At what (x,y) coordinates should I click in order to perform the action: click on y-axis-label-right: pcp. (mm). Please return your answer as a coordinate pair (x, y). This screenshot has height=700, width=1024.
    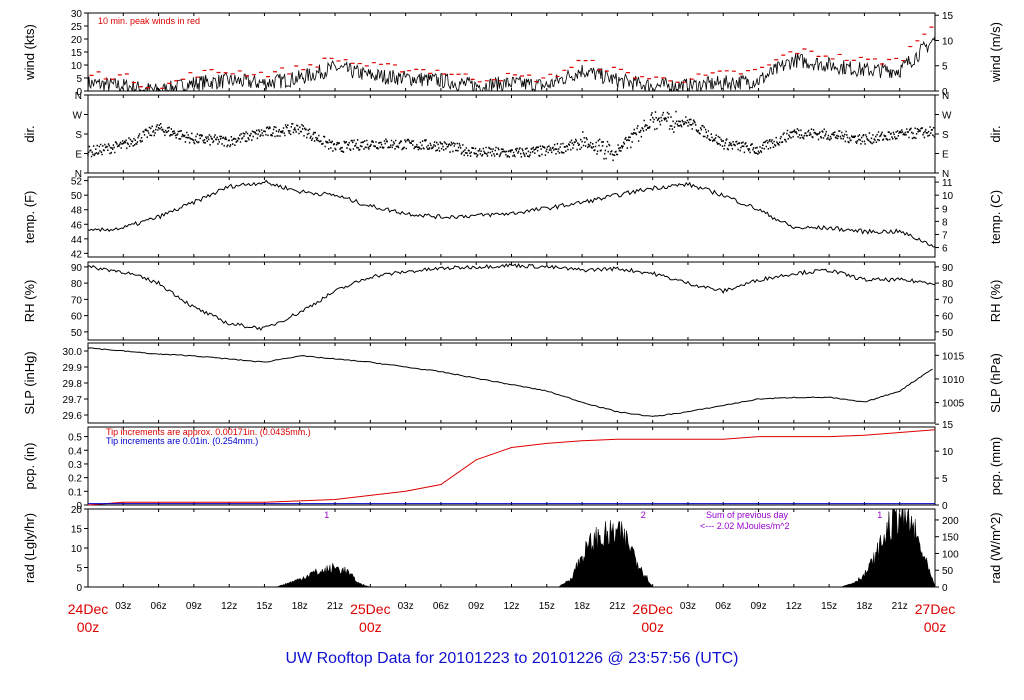
    Looking at the image, I should click on (995, 466).